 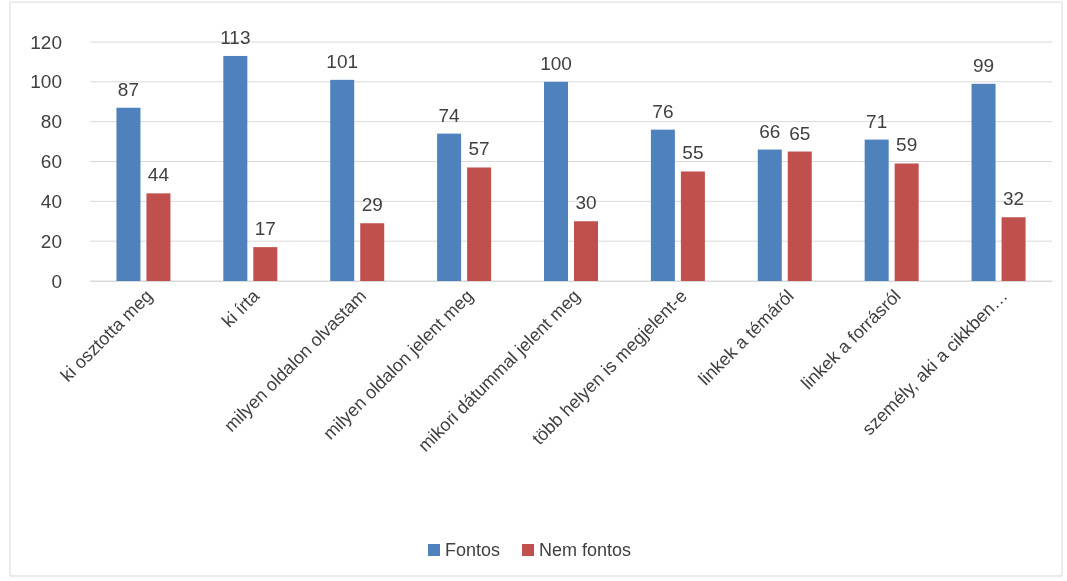 I want to click on data-label: 66, so click(x=770, y=131).